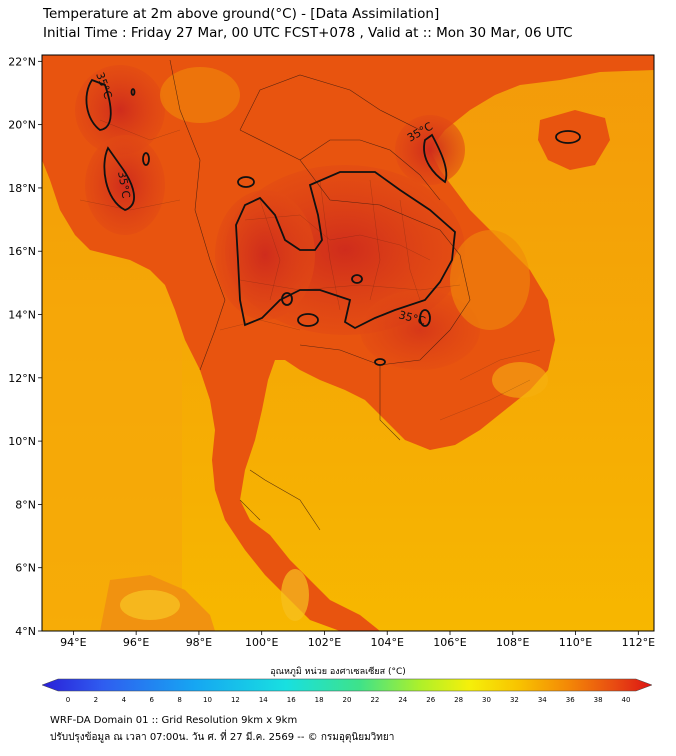  Describe the element at coordinates (542, 700) in the screenshot. I see `colorbar-tick-label: 34` at that location.